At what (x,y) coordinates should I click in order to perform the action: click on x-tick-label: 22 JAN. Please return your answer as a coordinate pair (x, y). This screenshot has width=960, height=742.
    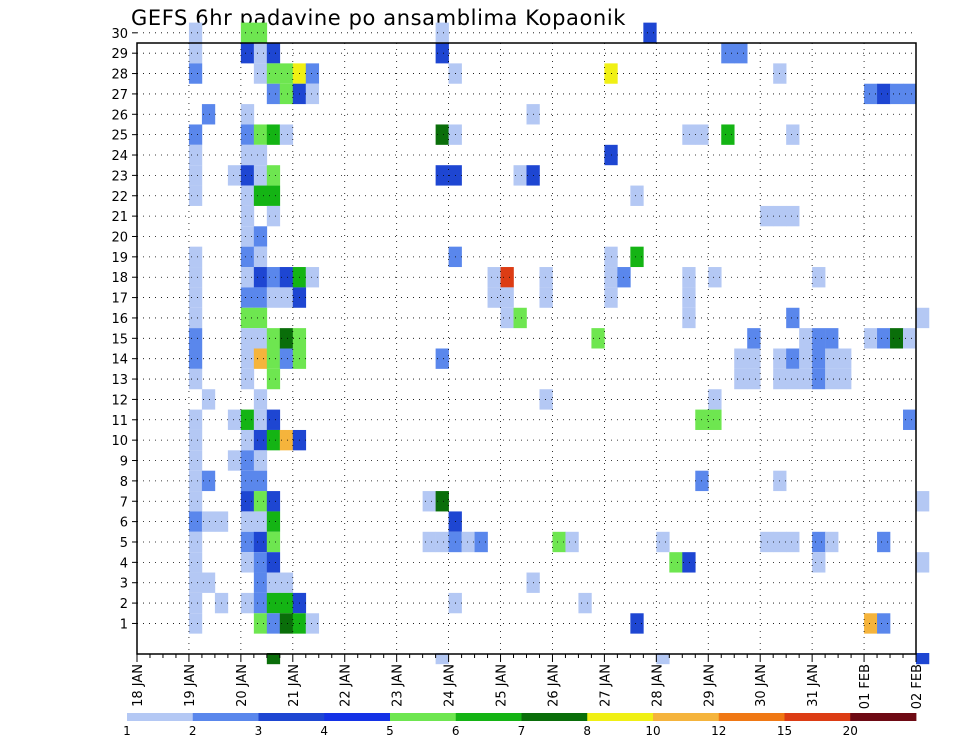
    Looking at the image, I should click on (346, 685).